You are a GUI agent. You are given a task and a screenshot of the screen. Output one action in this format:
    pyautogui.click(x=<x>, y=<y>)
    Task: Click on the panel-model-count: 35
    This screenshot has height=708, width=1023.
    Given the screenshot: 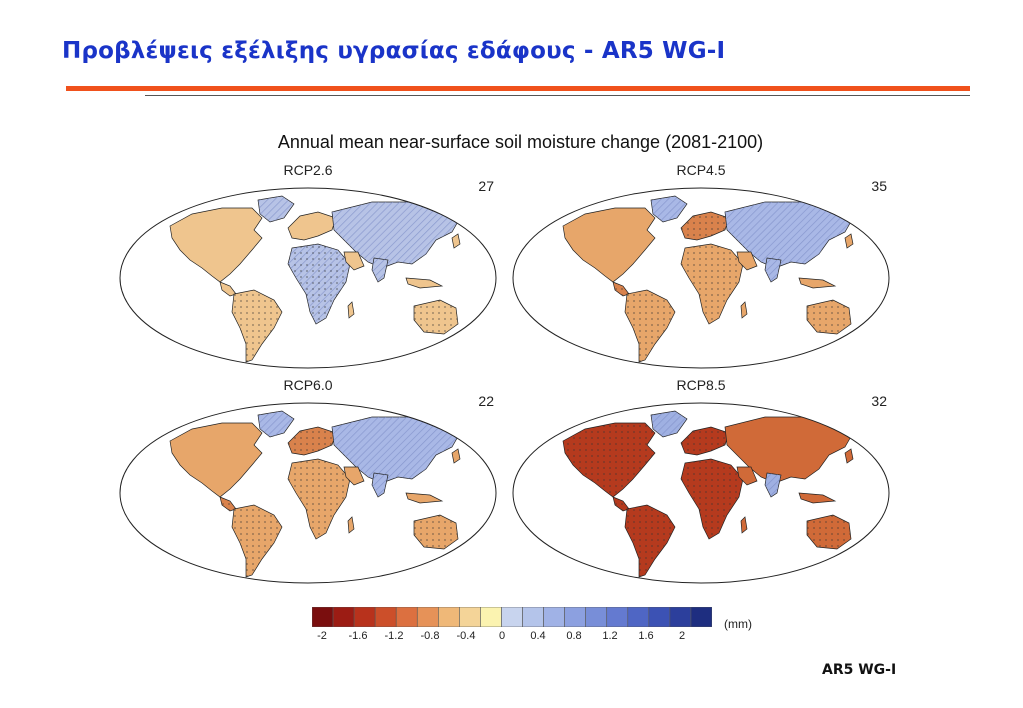 What is the action you would take?
    pyautogui.click(x=879, y=186)
    